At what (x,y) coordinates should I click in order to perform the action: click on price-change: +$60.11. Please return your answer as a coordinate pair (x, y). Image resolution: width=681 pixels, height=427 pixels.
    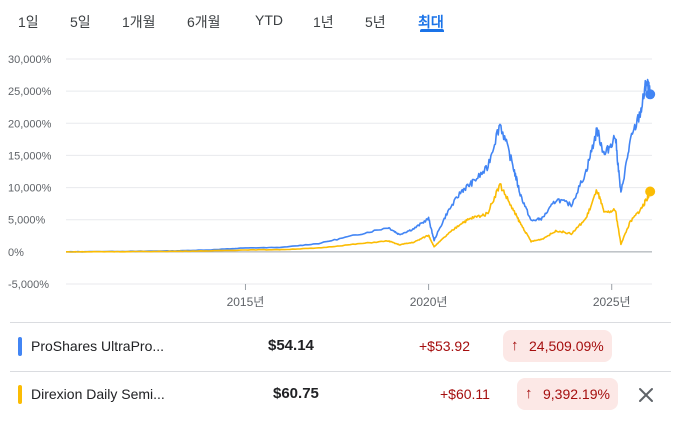
    Looking at the image, I should click on (465, 394).